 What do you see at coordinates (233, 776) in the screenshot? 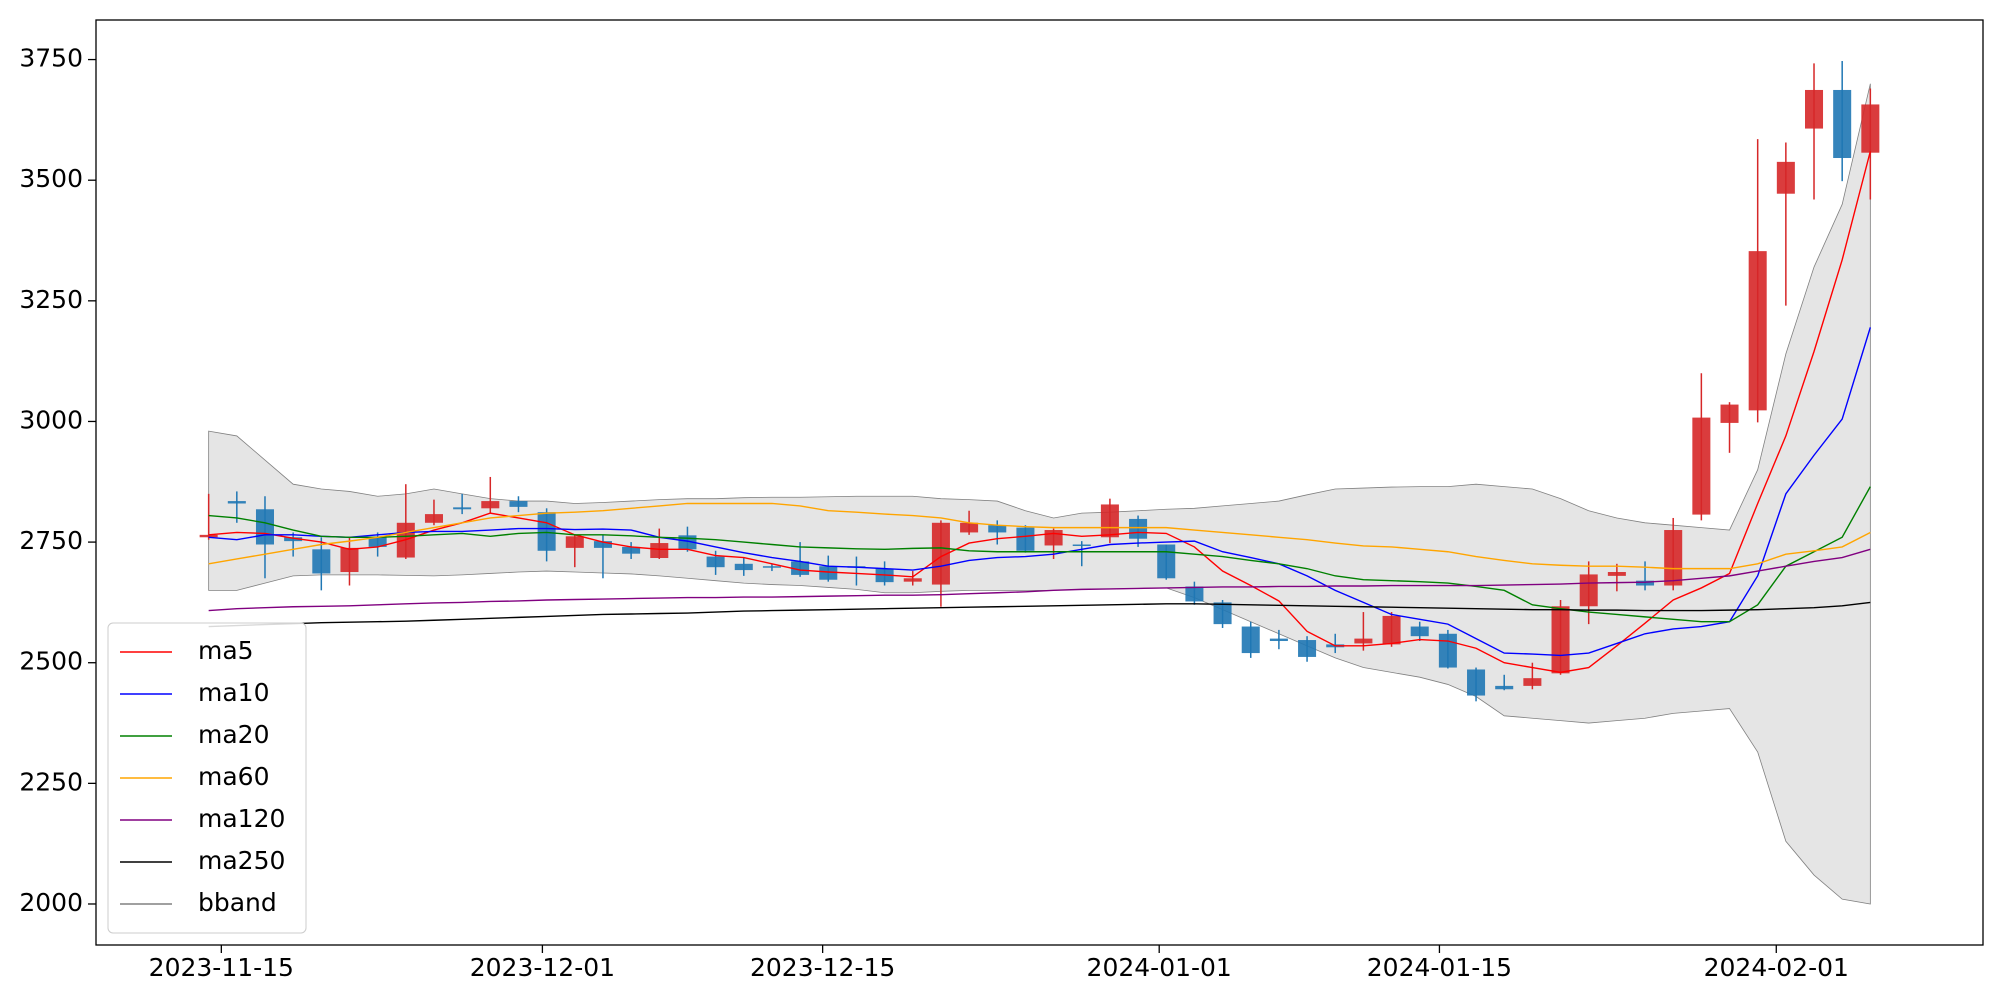
I see `legend-label: ma60` at bounding box center [233, 776].